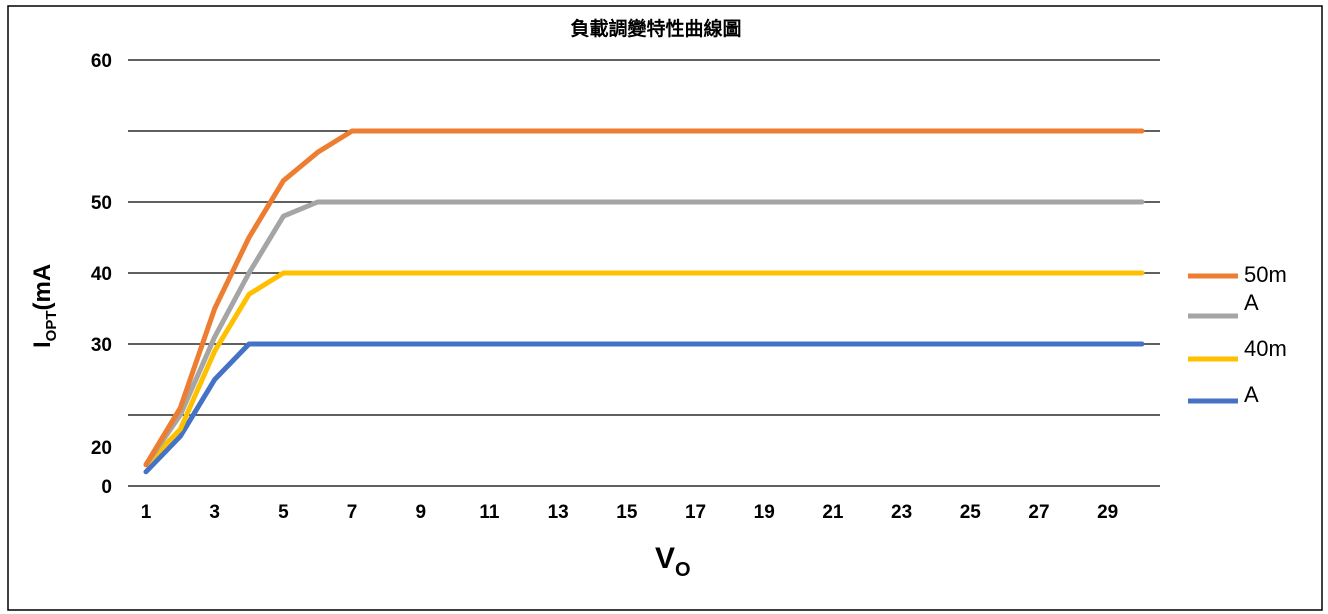  I want to click on x-axis-ticks: 1 3 5 7 9 11 13 15 17 19 21 23 25 27 29, so click(630, 512).